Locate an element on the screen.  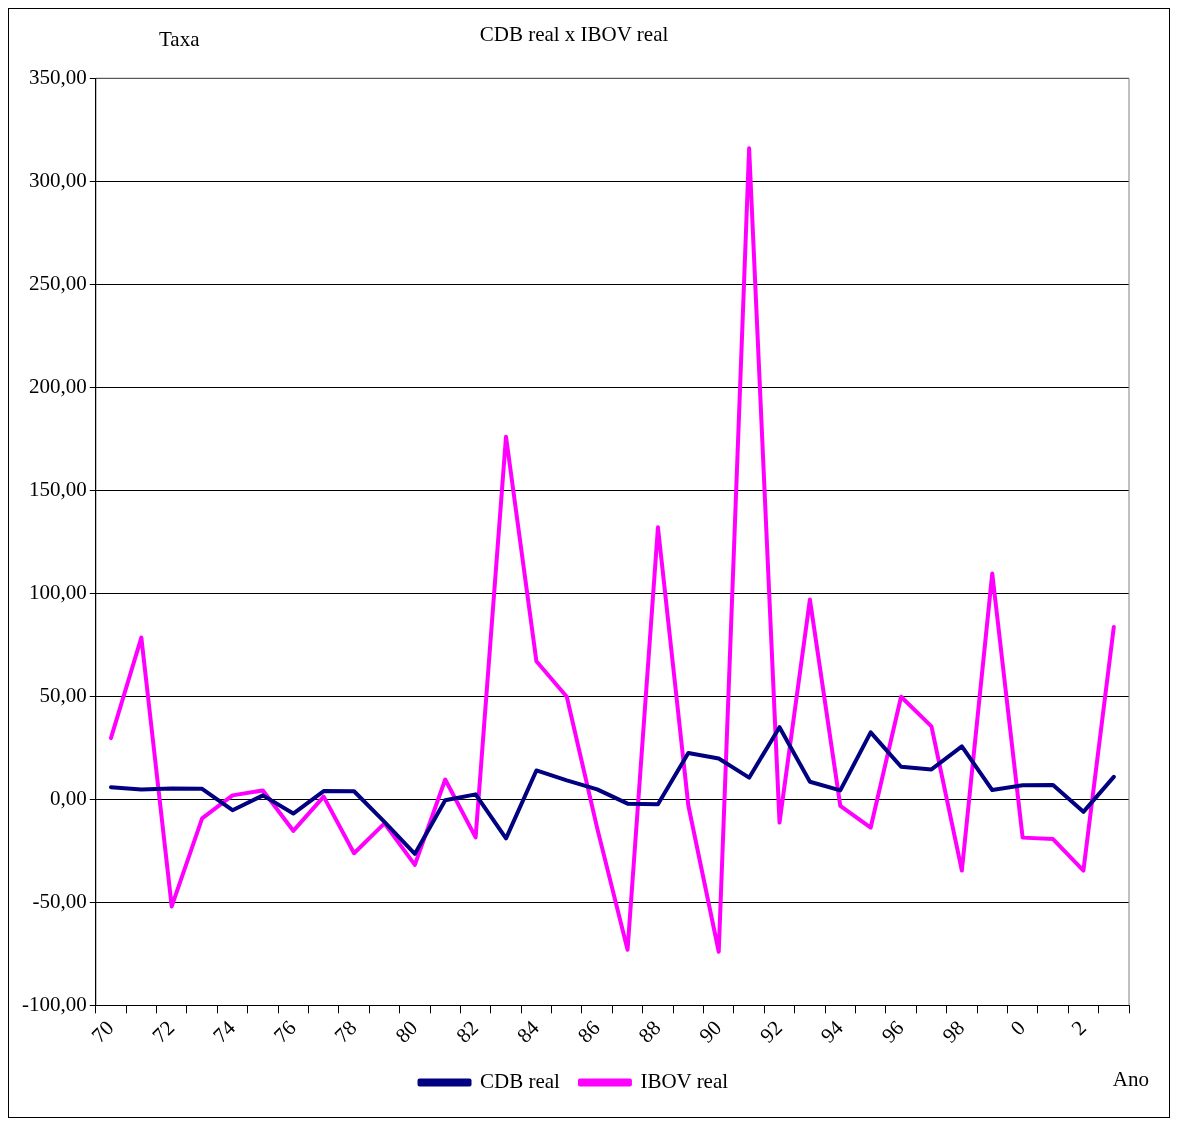
x-tick-label: 76 is located at coordinates (284, 1031).